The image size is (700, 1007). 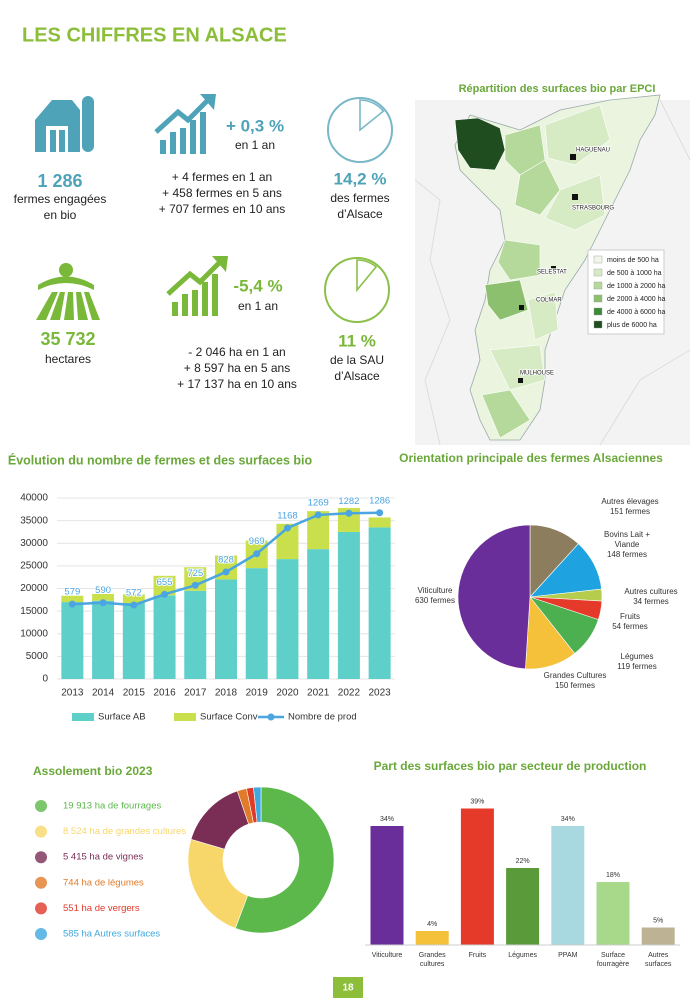 What do you see at coordinates (636, 312) in the screenshot?
I see `map-legend-label: de 4000 à 6000 ha` at bounding box center [636, 312].